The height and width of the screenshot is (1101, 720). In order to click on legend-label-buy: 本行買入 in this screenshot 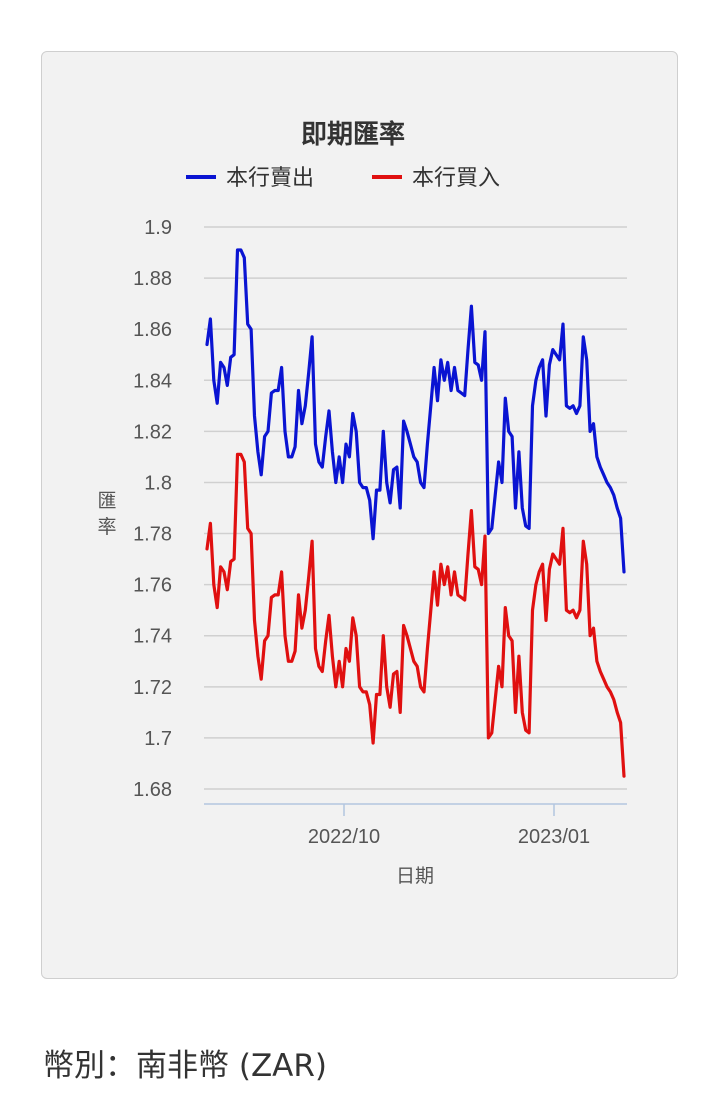, I will do `click(456, 178)`.